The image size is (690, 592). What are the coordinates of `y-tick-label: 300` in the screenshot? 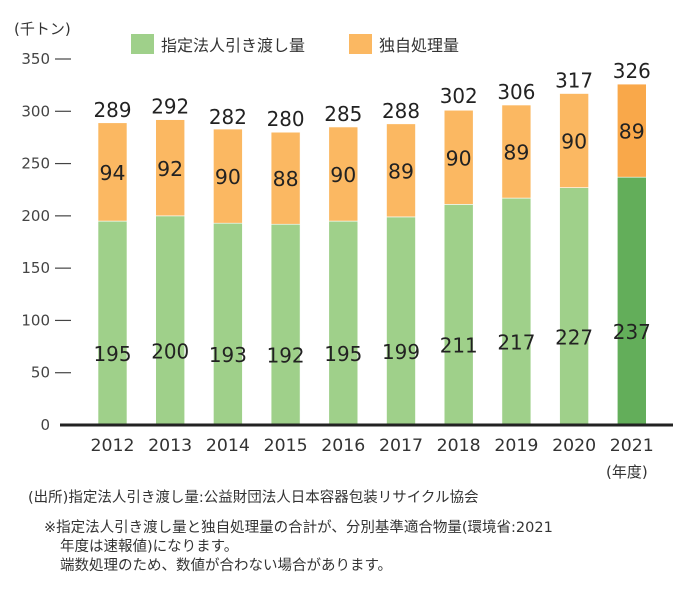 It's located at (35, 111).